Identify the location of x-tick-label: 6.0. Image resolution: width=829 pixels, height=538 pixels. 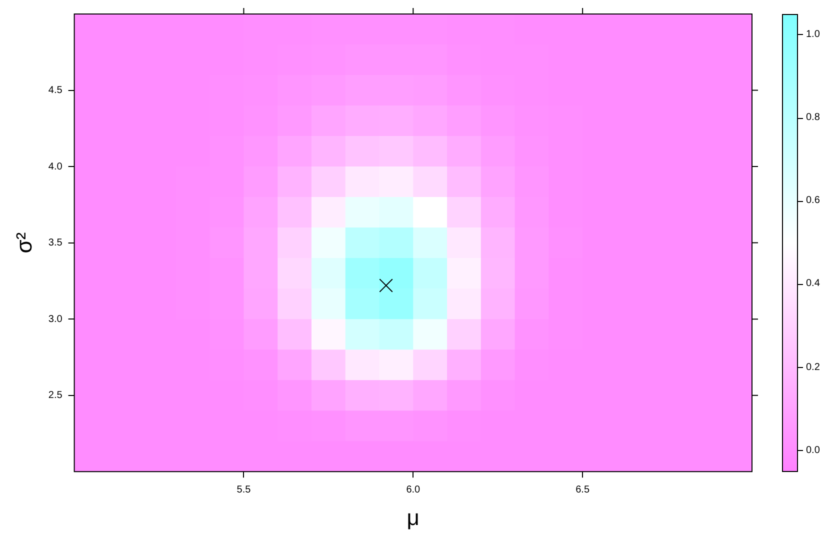
(413, 490).